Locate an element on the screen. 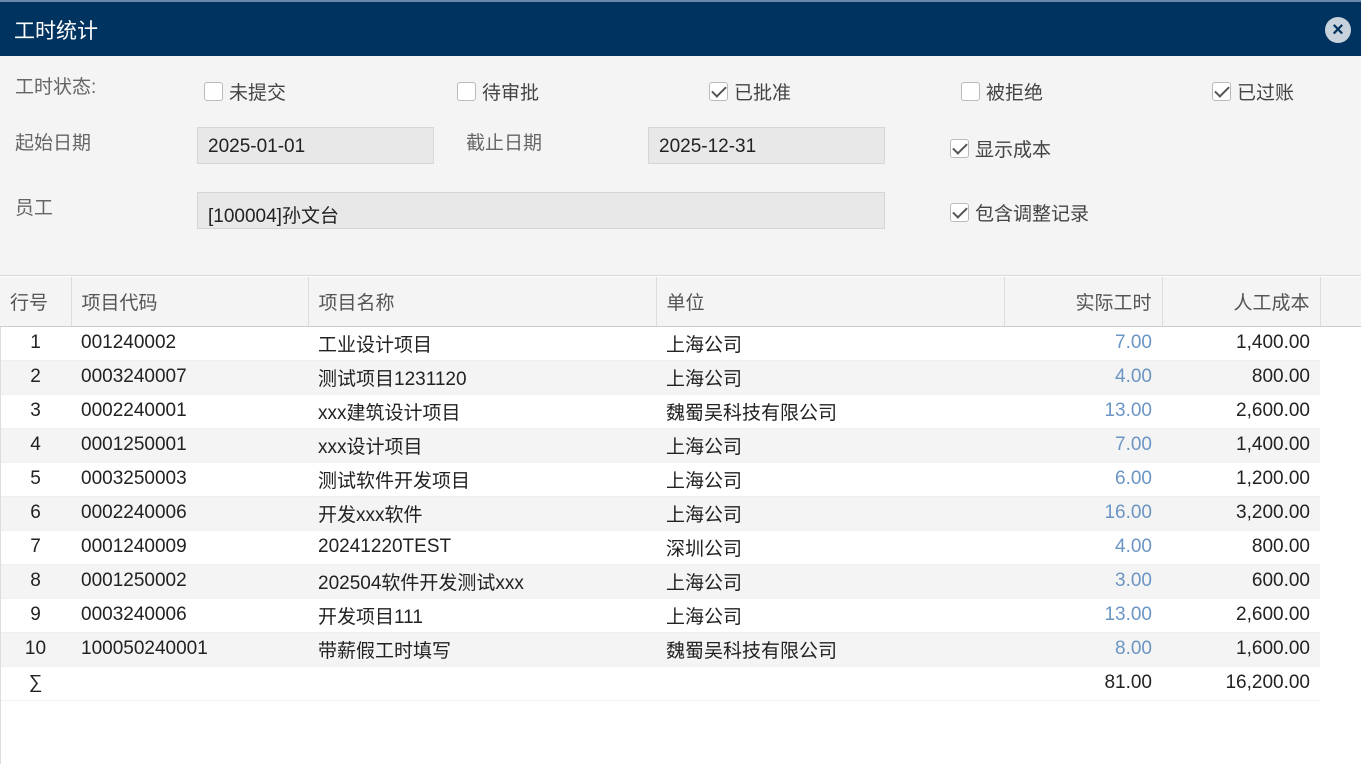 This screenshot has width=1361, height=764. status-checkbox: 已批准 is located at coordinates (750, 91).